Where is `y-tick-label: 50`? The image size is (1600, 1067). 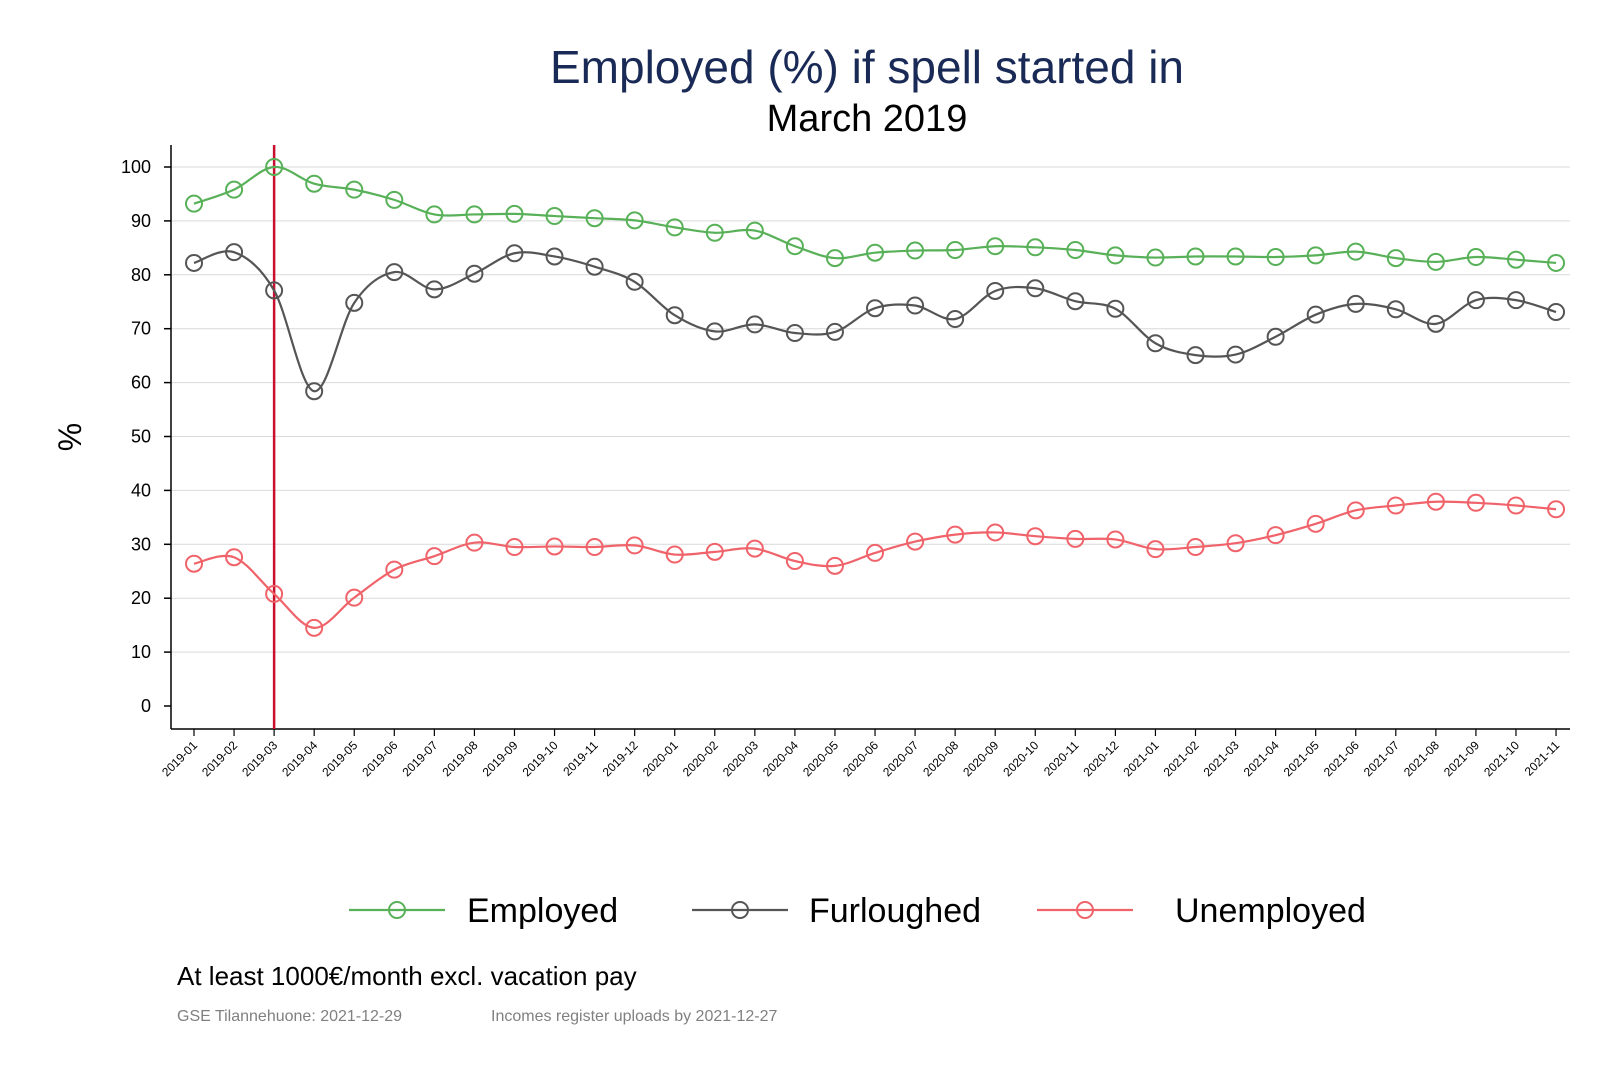 y-tick-label: 50 is located at coordinates (141, 437).